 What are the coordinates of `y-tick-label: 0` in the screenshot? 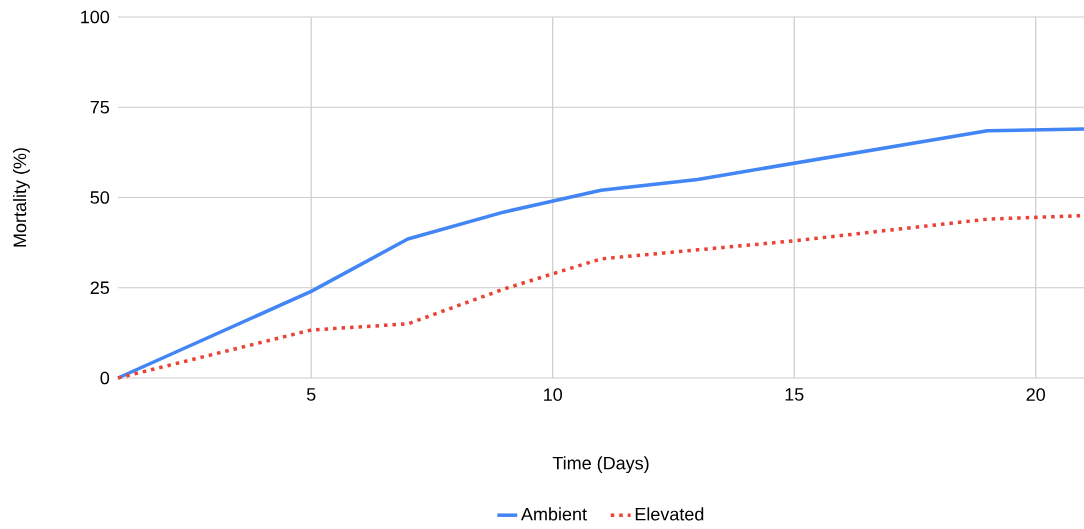 It's located at (105, 378).